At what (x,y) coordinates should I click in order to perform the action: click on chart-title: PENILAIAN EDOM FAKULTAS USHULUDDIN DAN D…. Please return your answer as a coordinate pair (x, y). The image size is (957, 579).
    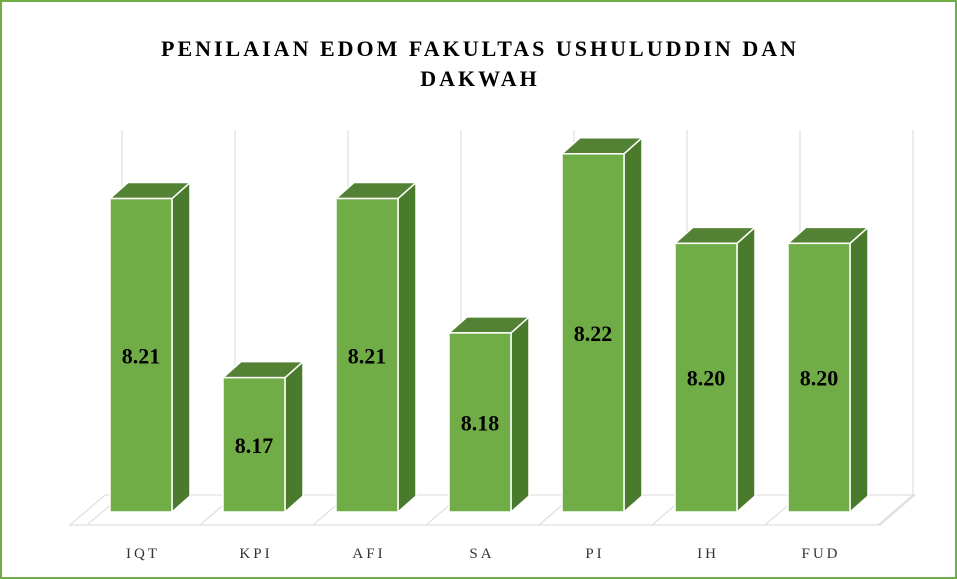
    Looking at the image, I should click on (480, 63).